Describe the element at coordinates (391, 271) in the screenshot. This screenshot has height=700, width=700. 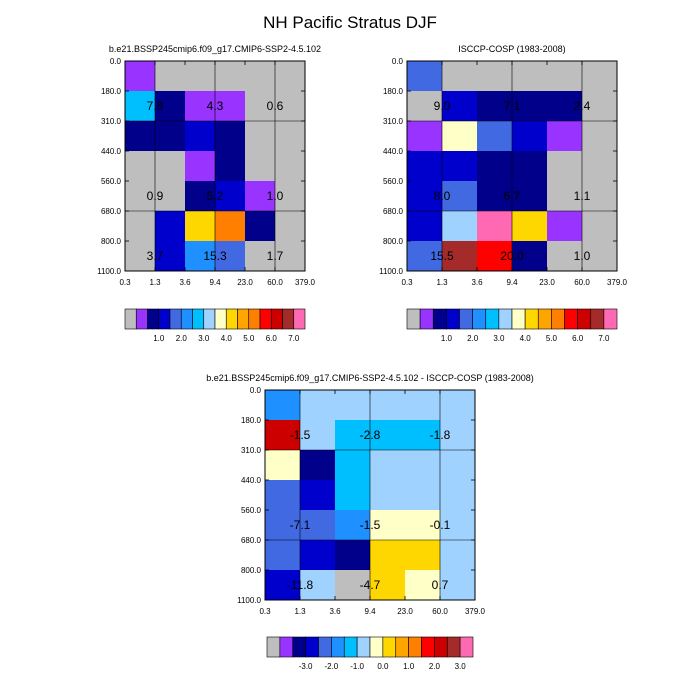
I see `y-tick-label: 1100.0` at that location.